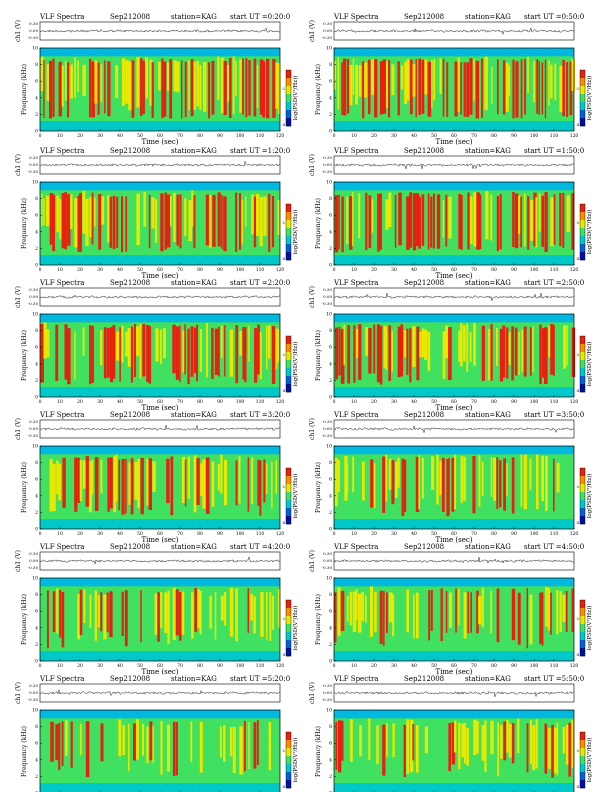 This screenshot has width=612, height=792. What do you see at coordinates (574, 402) in the screenshot?
I see `x-tick-label: 120` at bounding box center [574, 402].